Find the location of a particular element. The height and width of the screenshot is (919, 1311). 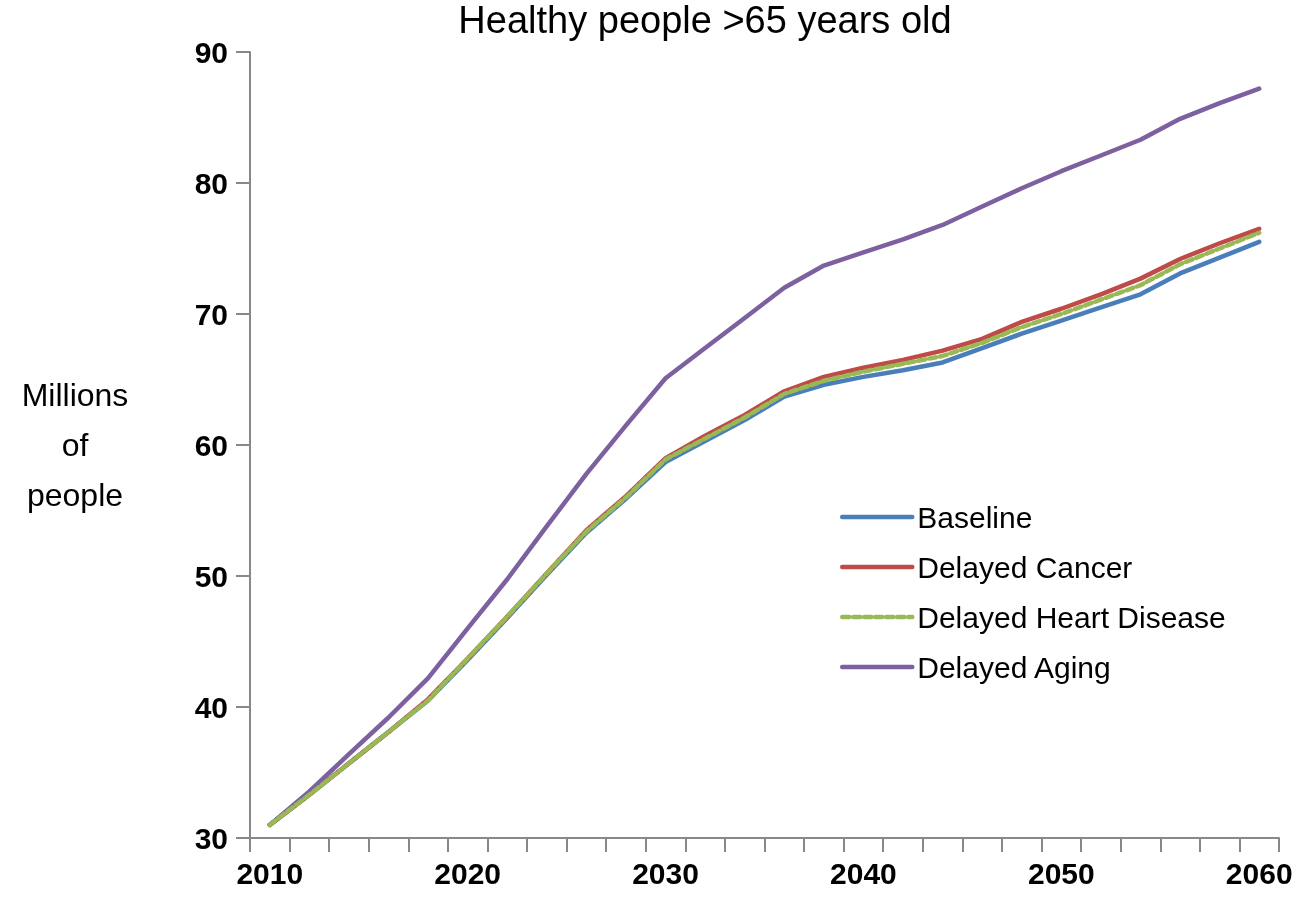

y-tick-label: 30 is located at coordinates (211, 838).